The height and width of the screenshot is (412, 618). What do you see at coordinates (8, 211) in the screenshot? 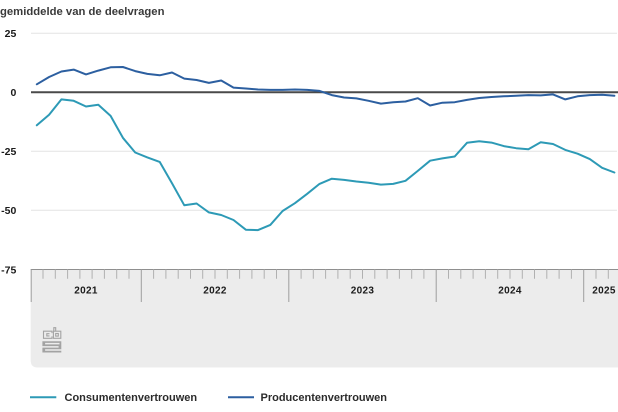
I see `svg-text: -50` at bounding box center [8, 211].